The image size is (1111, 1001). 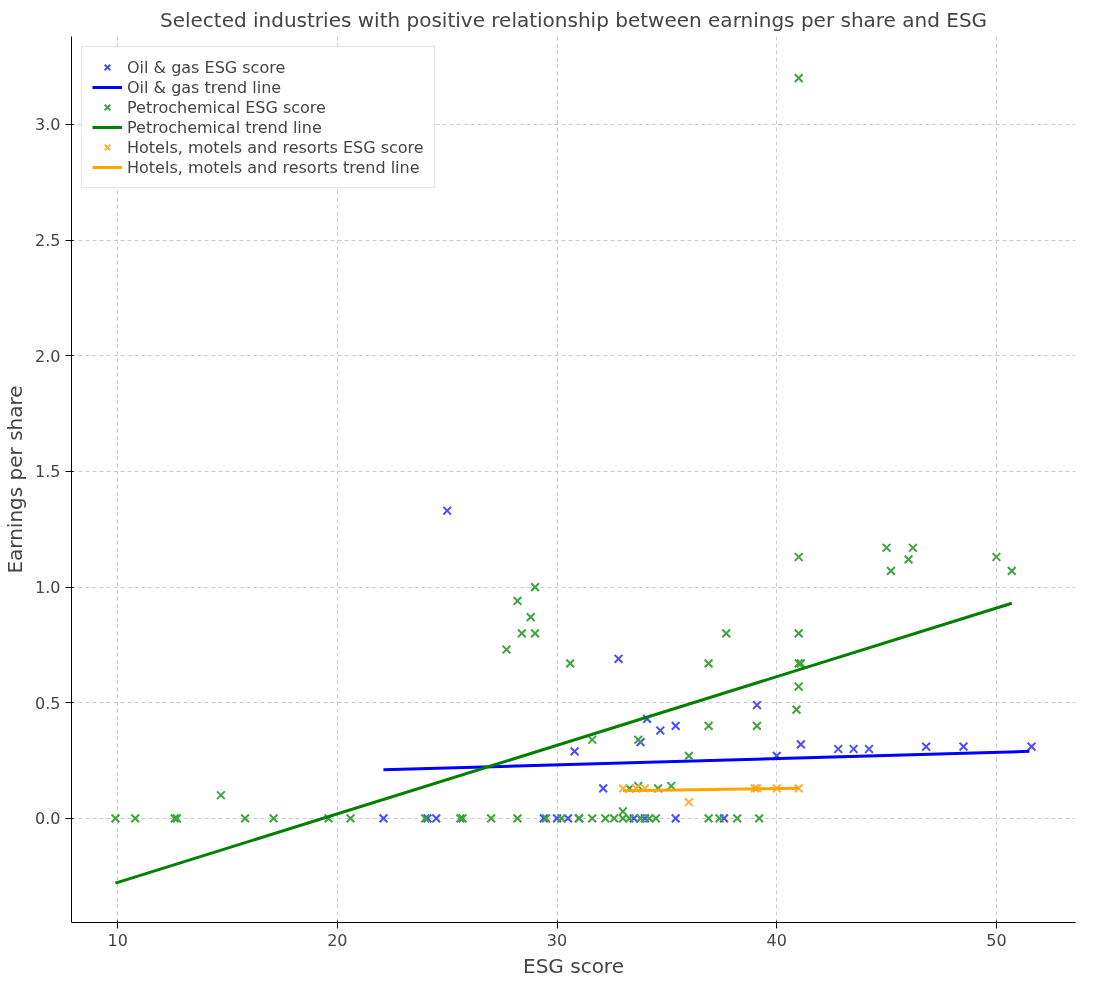 What do you see at coordinates (48, 241) in the screenshot?
I see `y-tick-label: 2.5` at bounding box center [48, 241].